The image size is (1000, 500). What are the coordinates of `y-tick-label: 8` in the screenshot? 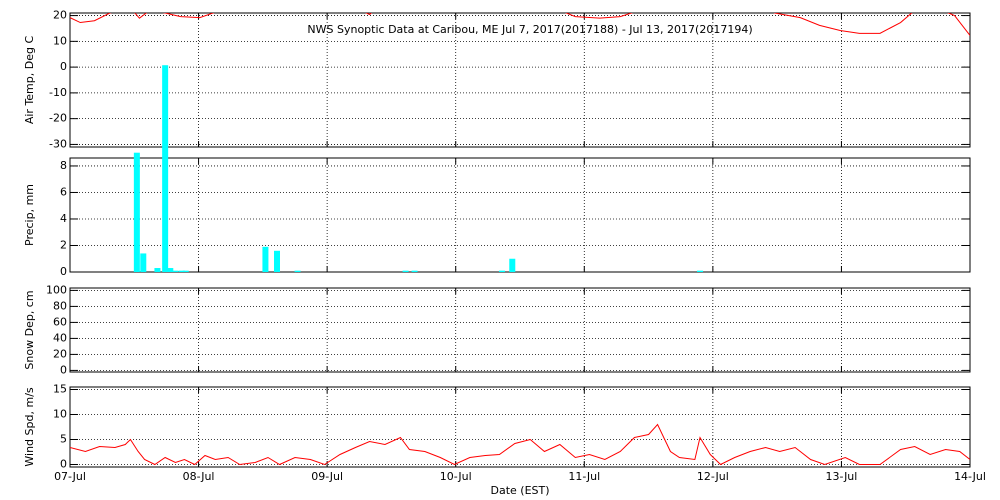 It's located at (63, 165).